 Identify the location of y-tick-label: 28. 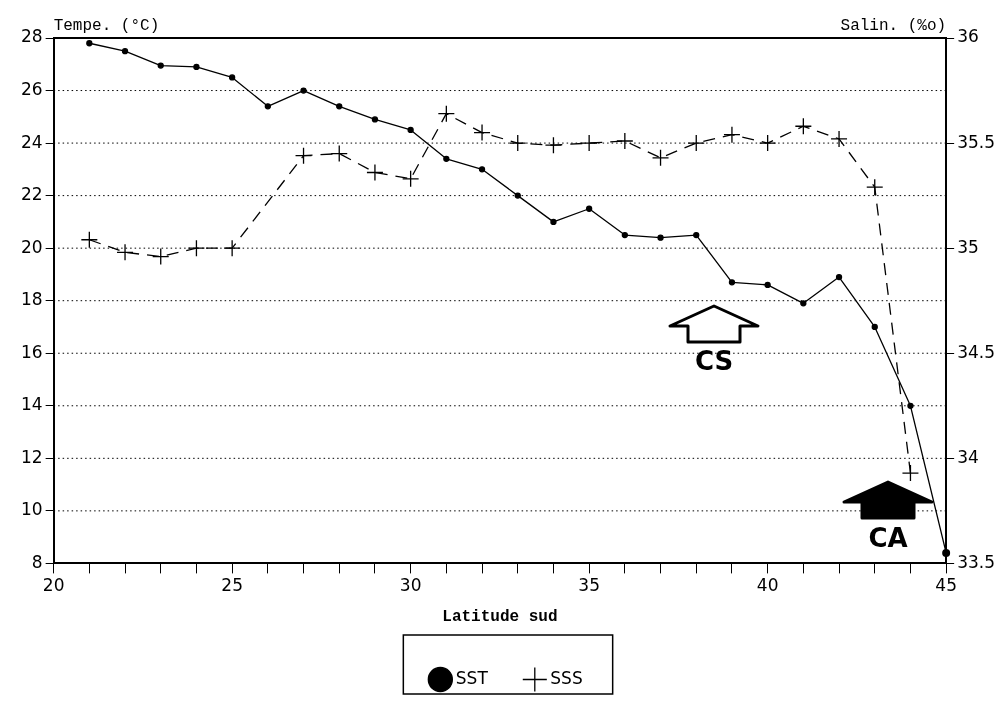
(31, 36).